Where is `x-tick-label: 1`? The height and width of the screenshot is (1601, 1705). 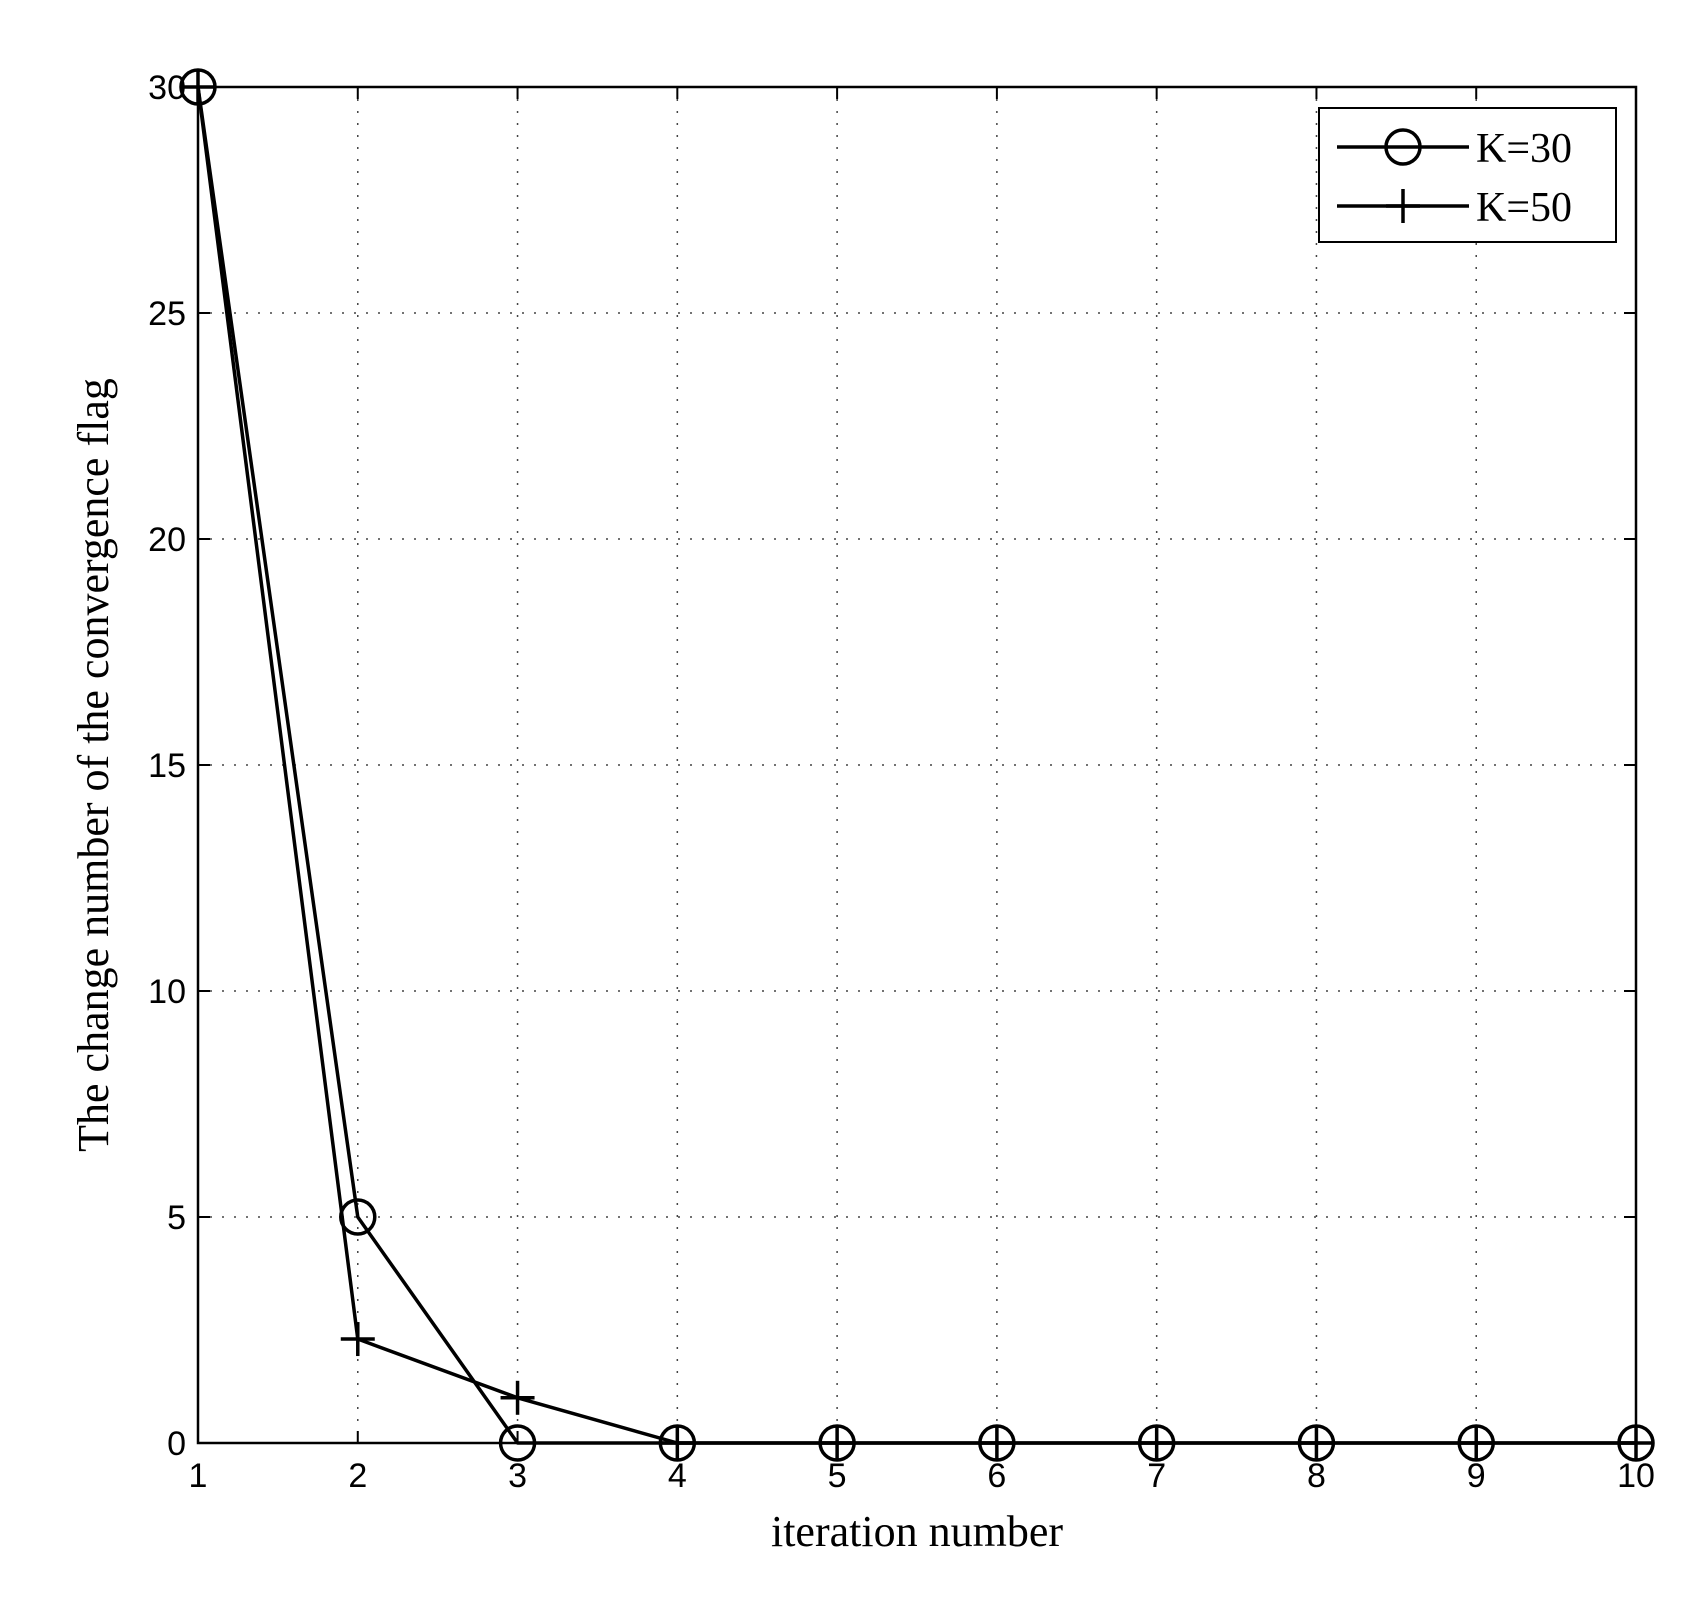 x-tick-label: 1 is located at coordinates (198, 1476).